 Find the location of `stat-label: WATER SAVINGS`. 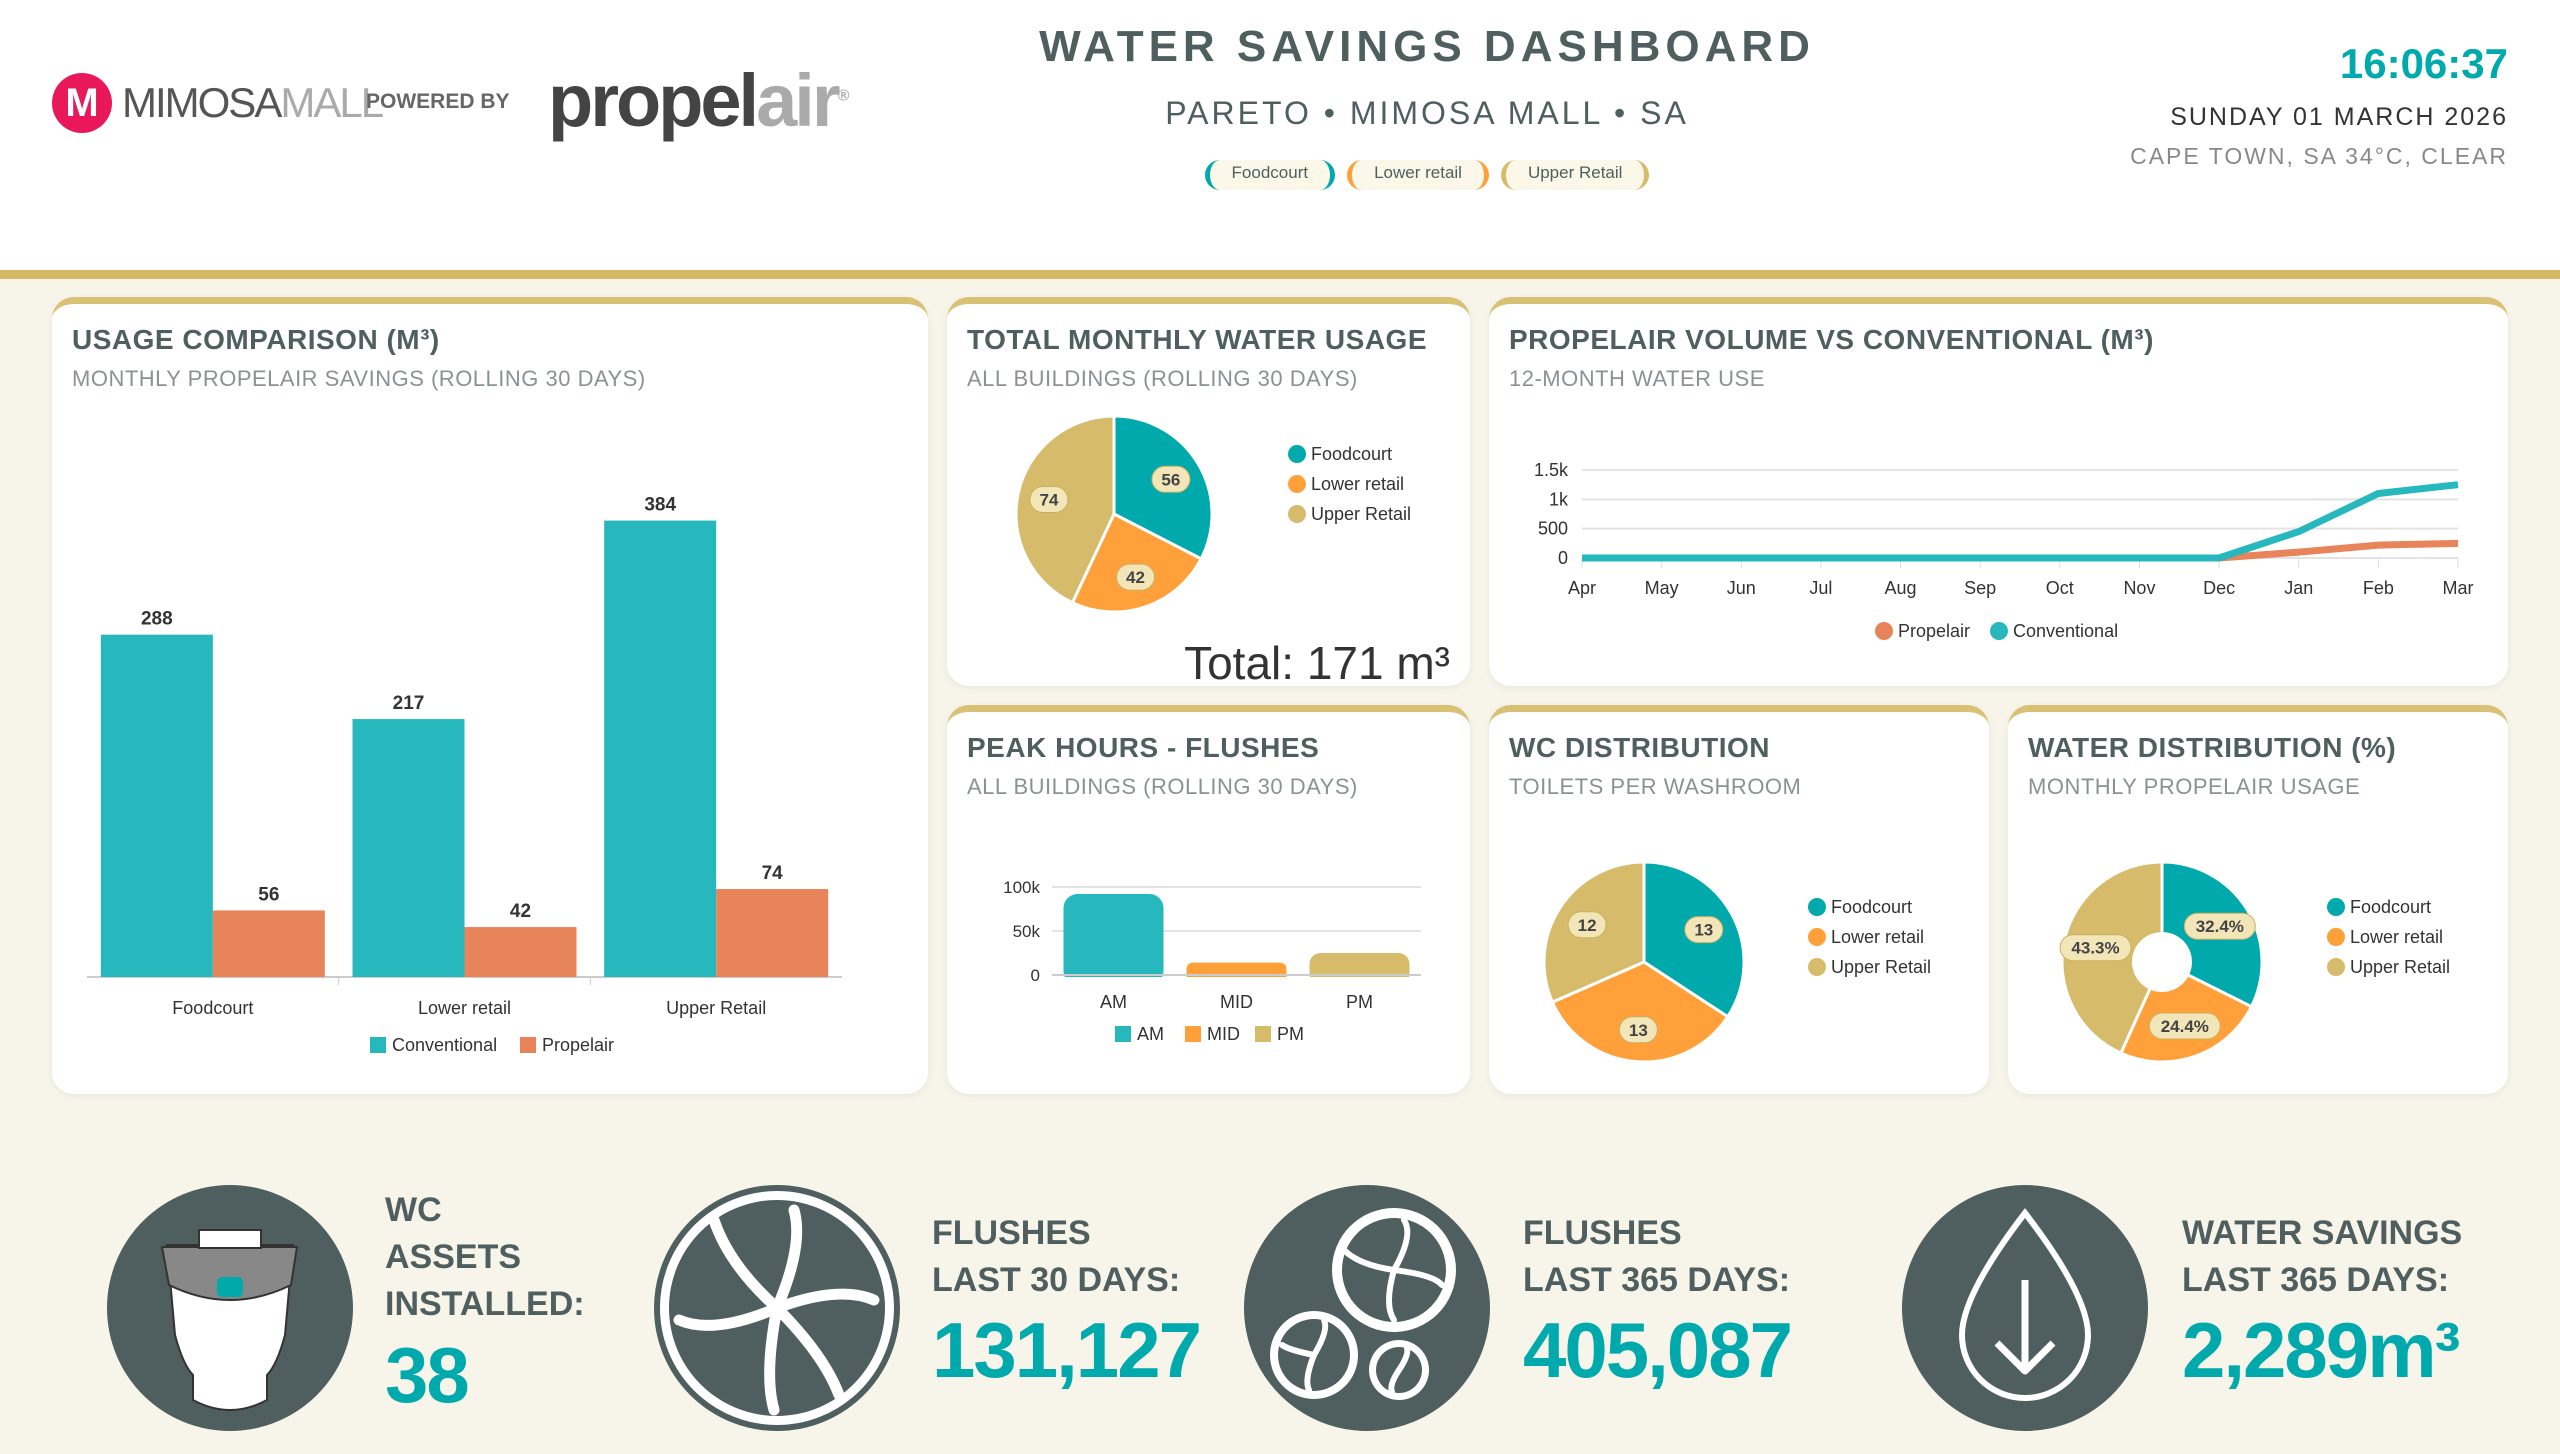

stat-label: WATER SAVINGS is located at coordinates (2322, 1233).